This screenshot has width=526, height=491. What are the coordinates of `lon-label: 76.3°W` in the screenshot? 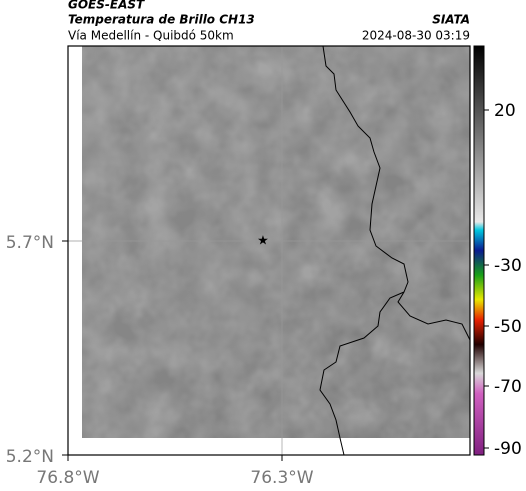 It's located at (281, 478).